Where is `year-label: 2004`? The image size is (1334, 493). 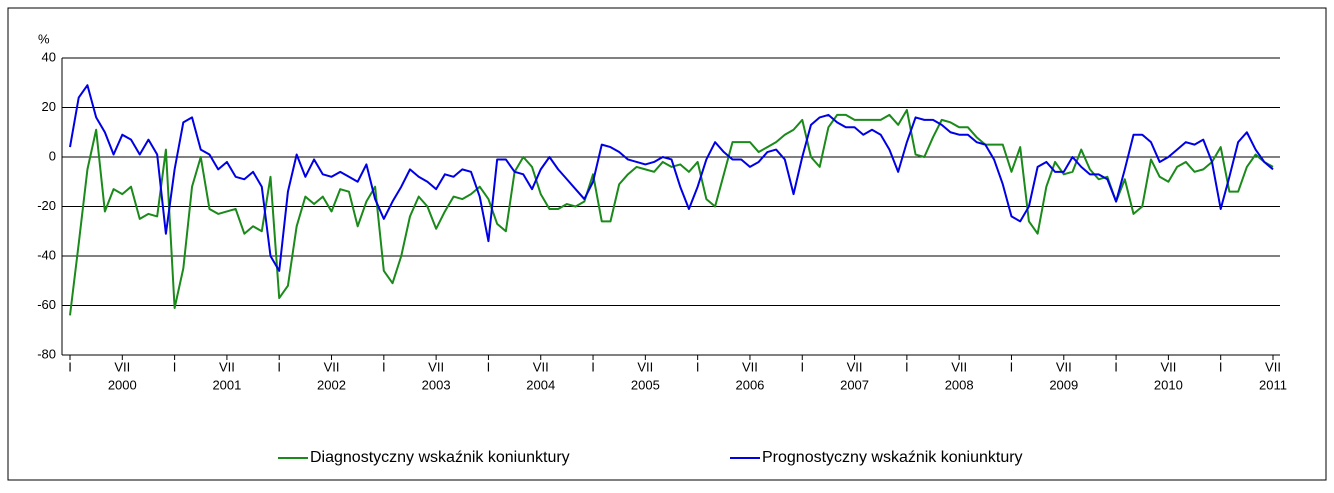 year-label: 2004 is located at coordinates (540, 384).